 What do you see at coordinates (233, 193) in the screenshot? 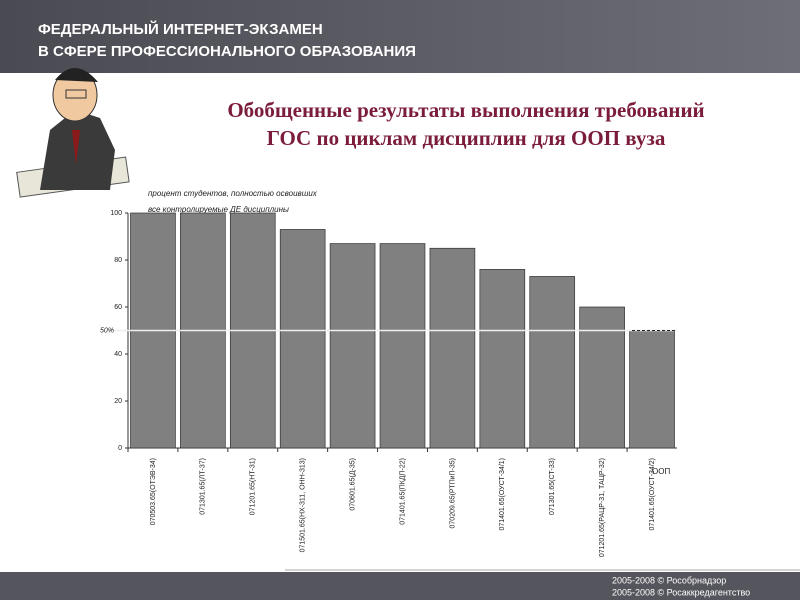
I see `y-axis-label: процент студентов, полностью освоивших` at bounding box center [233, 193].